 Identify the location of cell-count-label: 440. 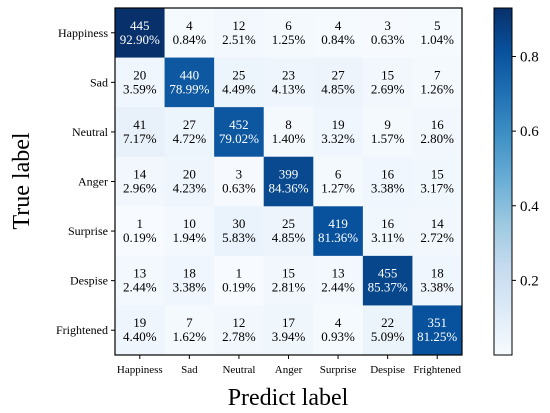
(190, 74).